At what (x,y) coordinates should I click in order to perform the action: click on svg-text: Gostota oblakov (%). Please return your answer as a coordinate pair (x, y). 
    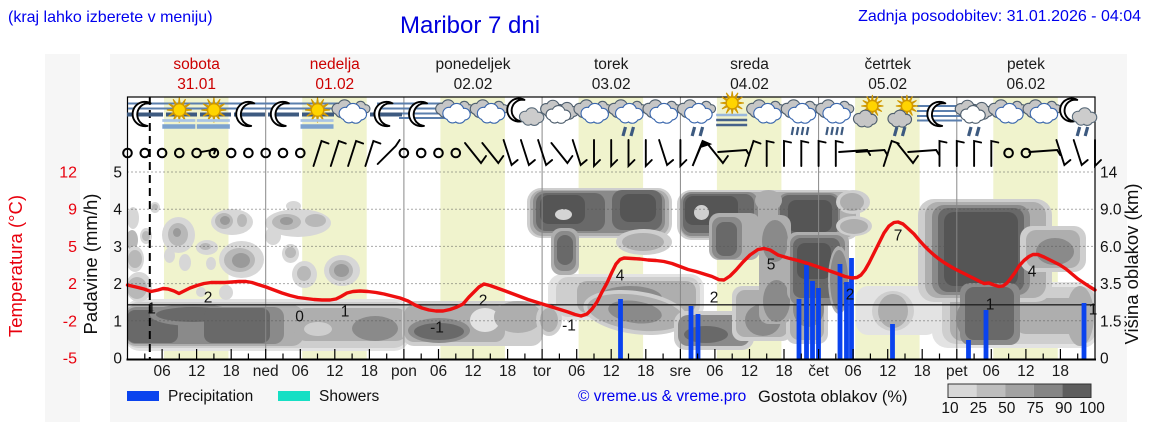
    Looking at the image, I should click on (832, 397).